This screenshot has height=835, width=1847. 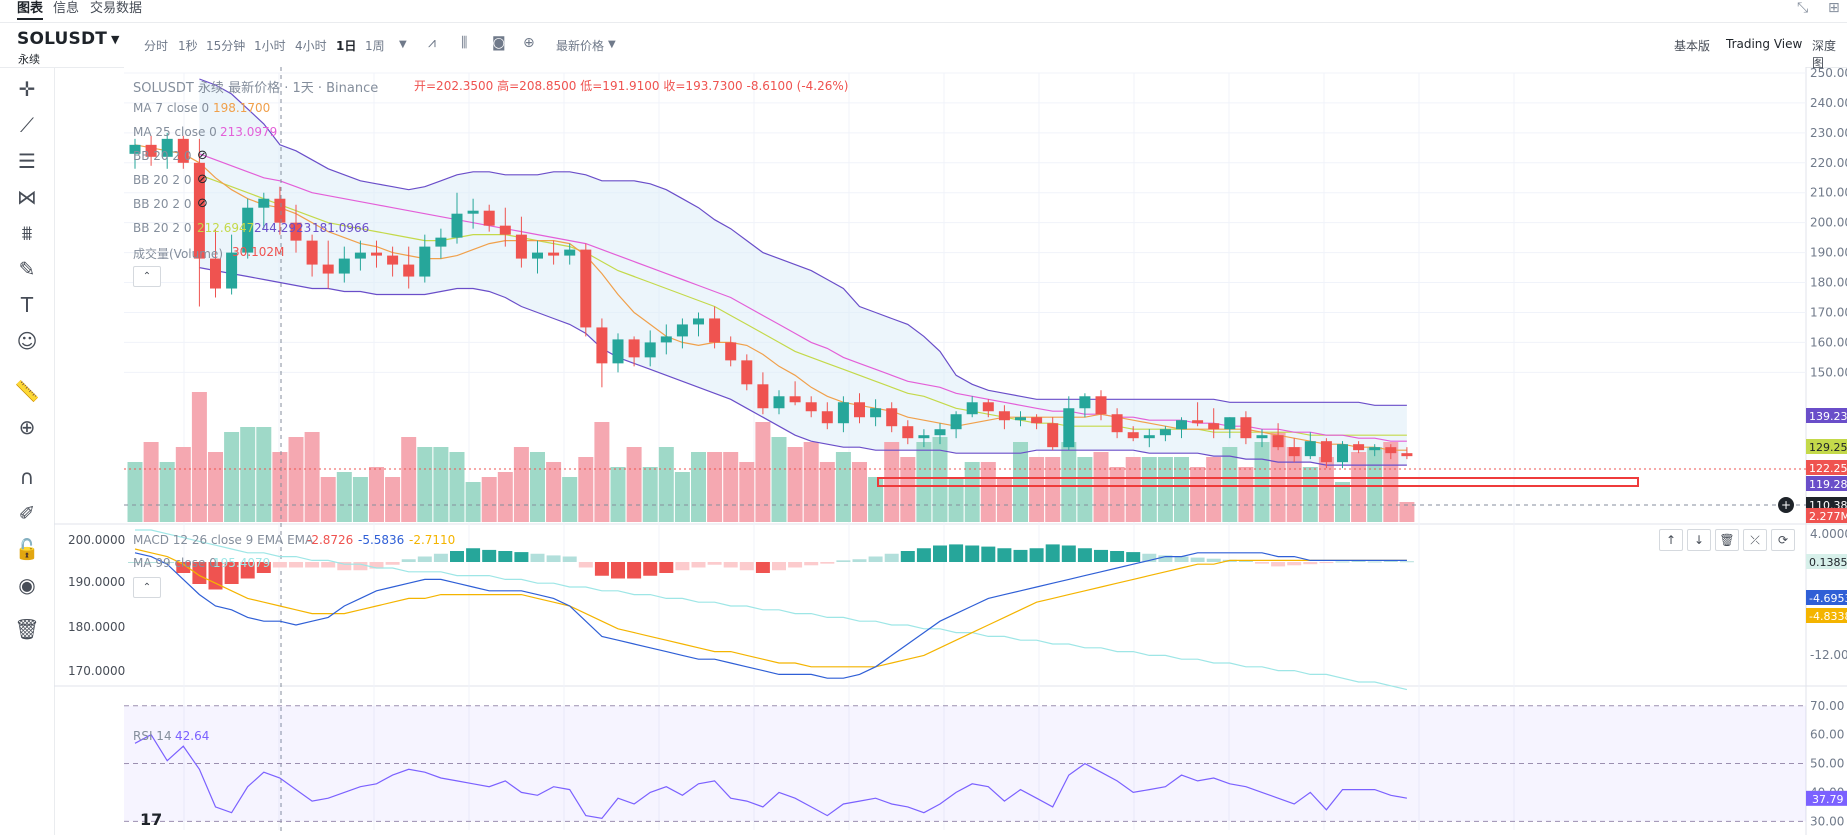 What do you see at coordinates (1727, 540) in the screenshot?
I see `pane-delete-button: 🗑` at bounding box center [1727, 540].